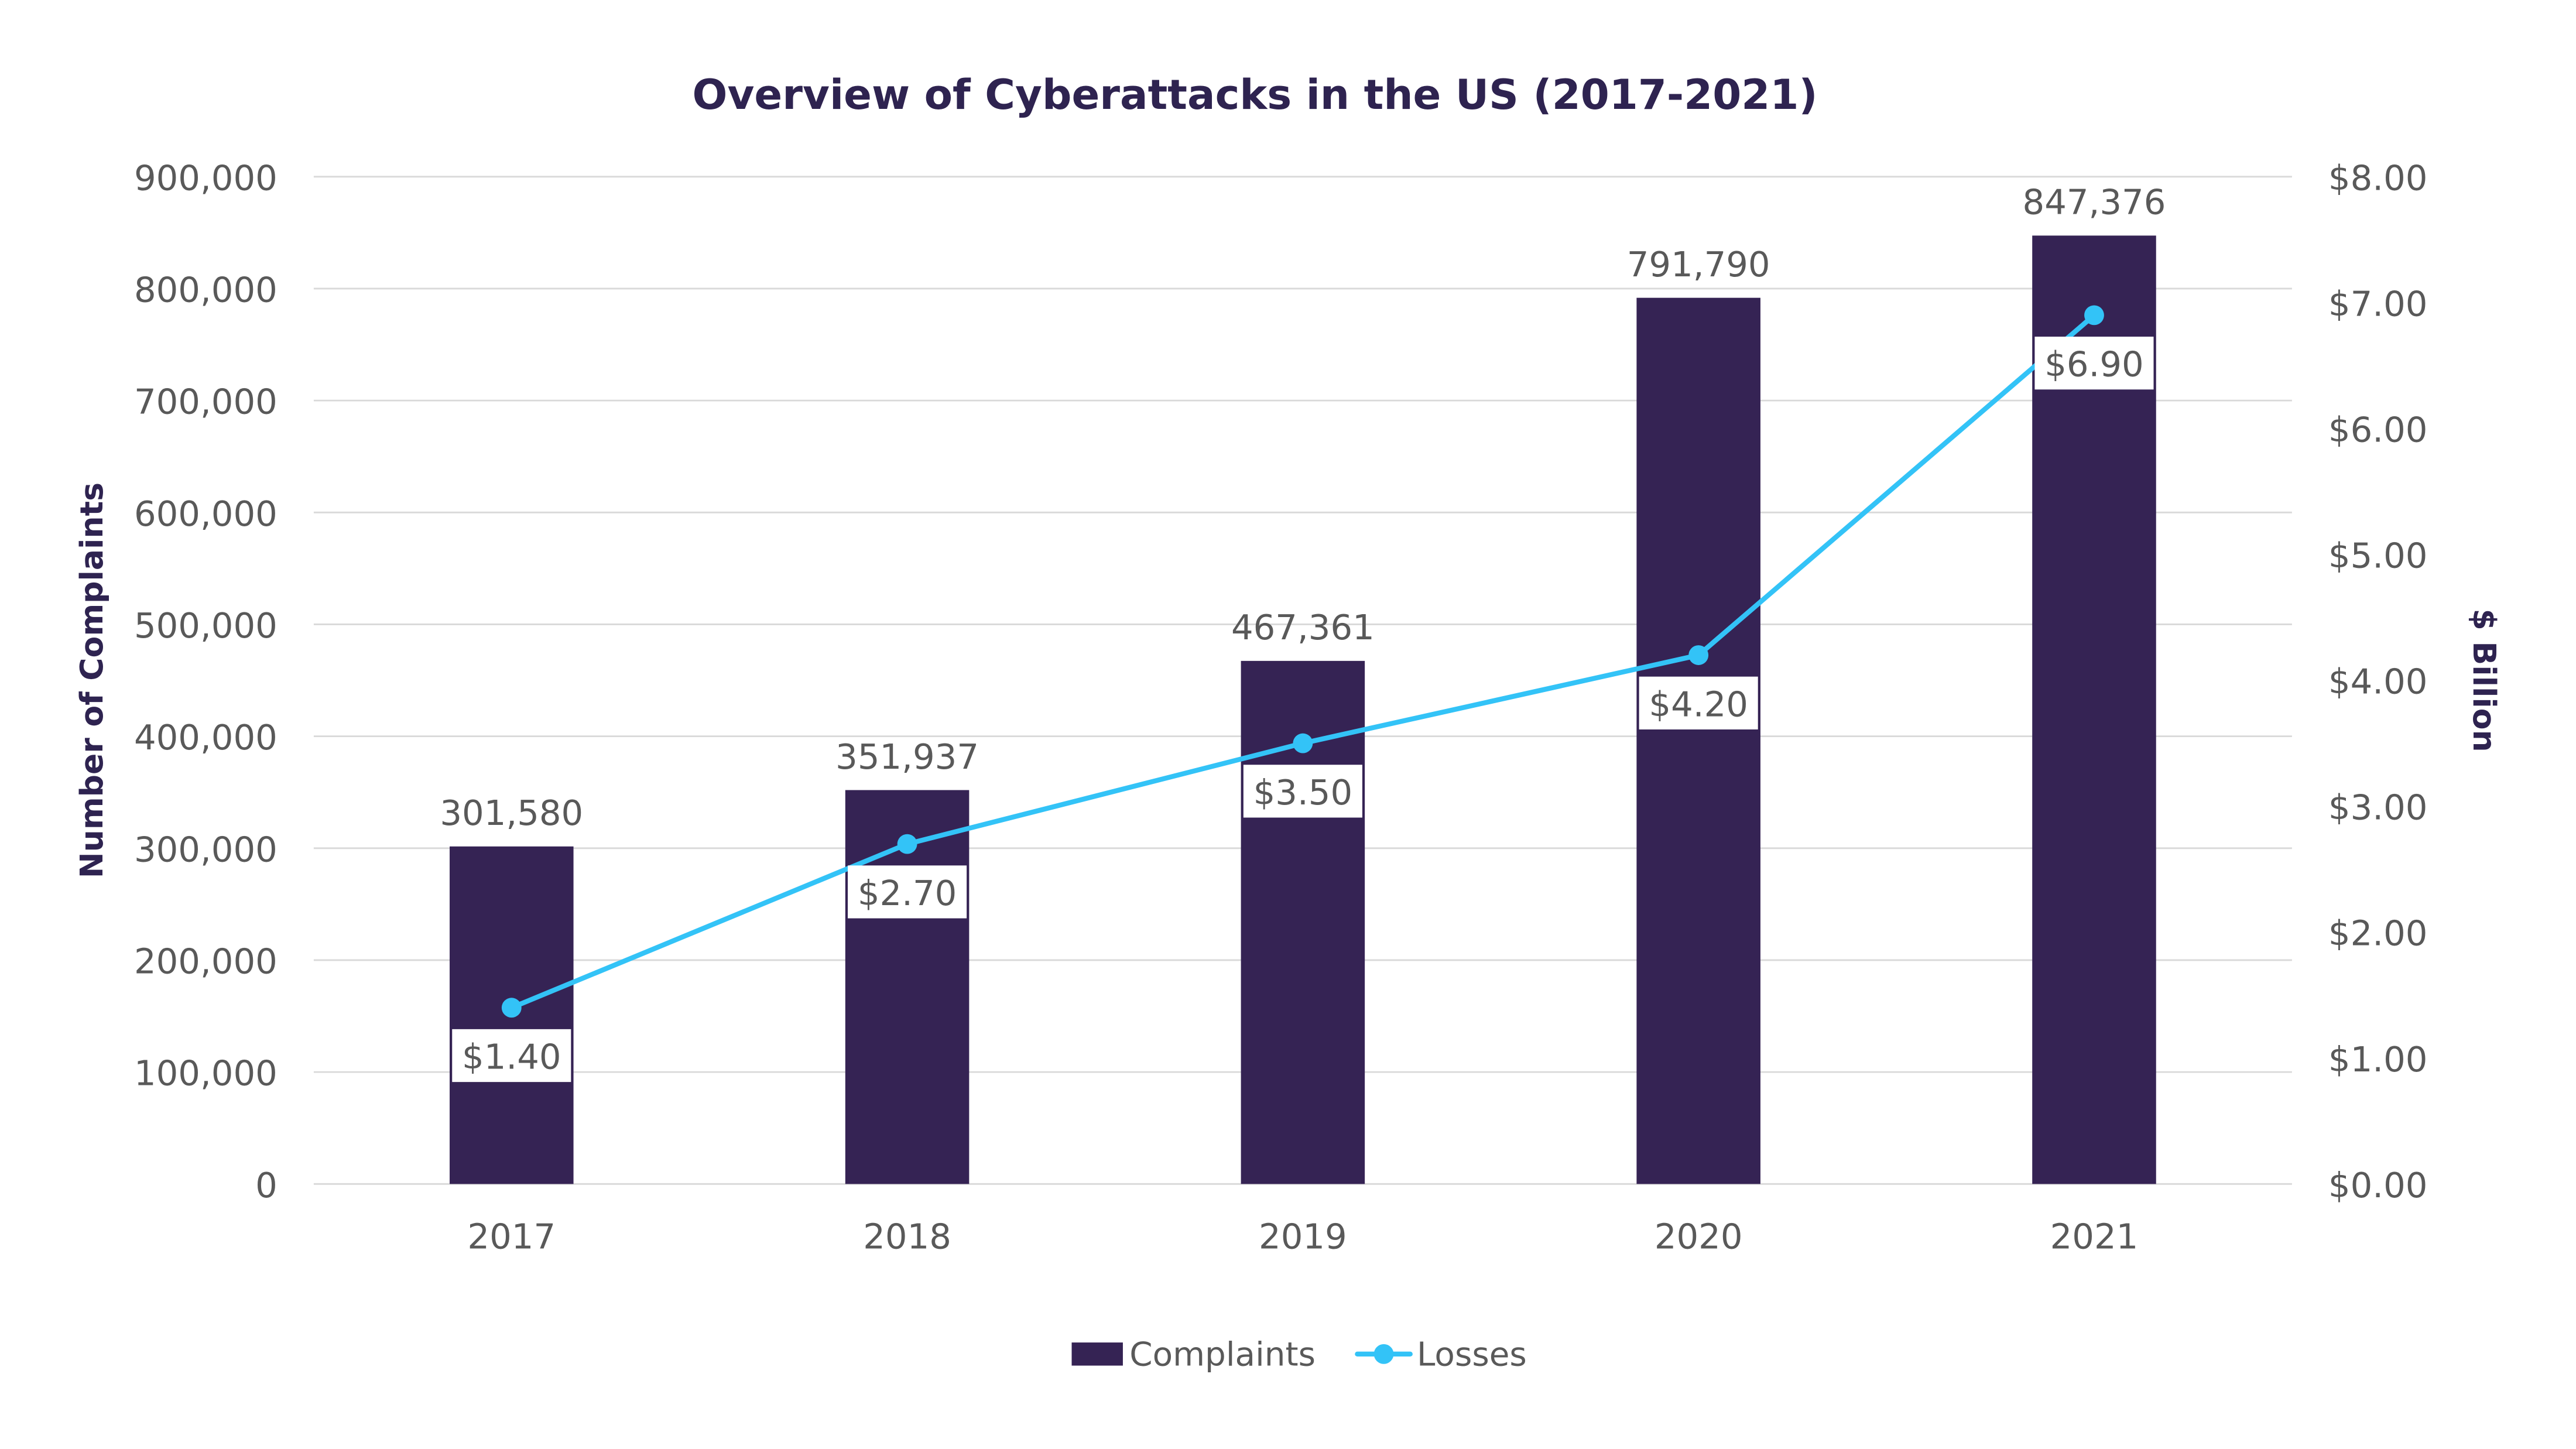  Describe the element at coordinates (206, 625) in the screenshot. I see `y-tick-label: 500,000` at that location.